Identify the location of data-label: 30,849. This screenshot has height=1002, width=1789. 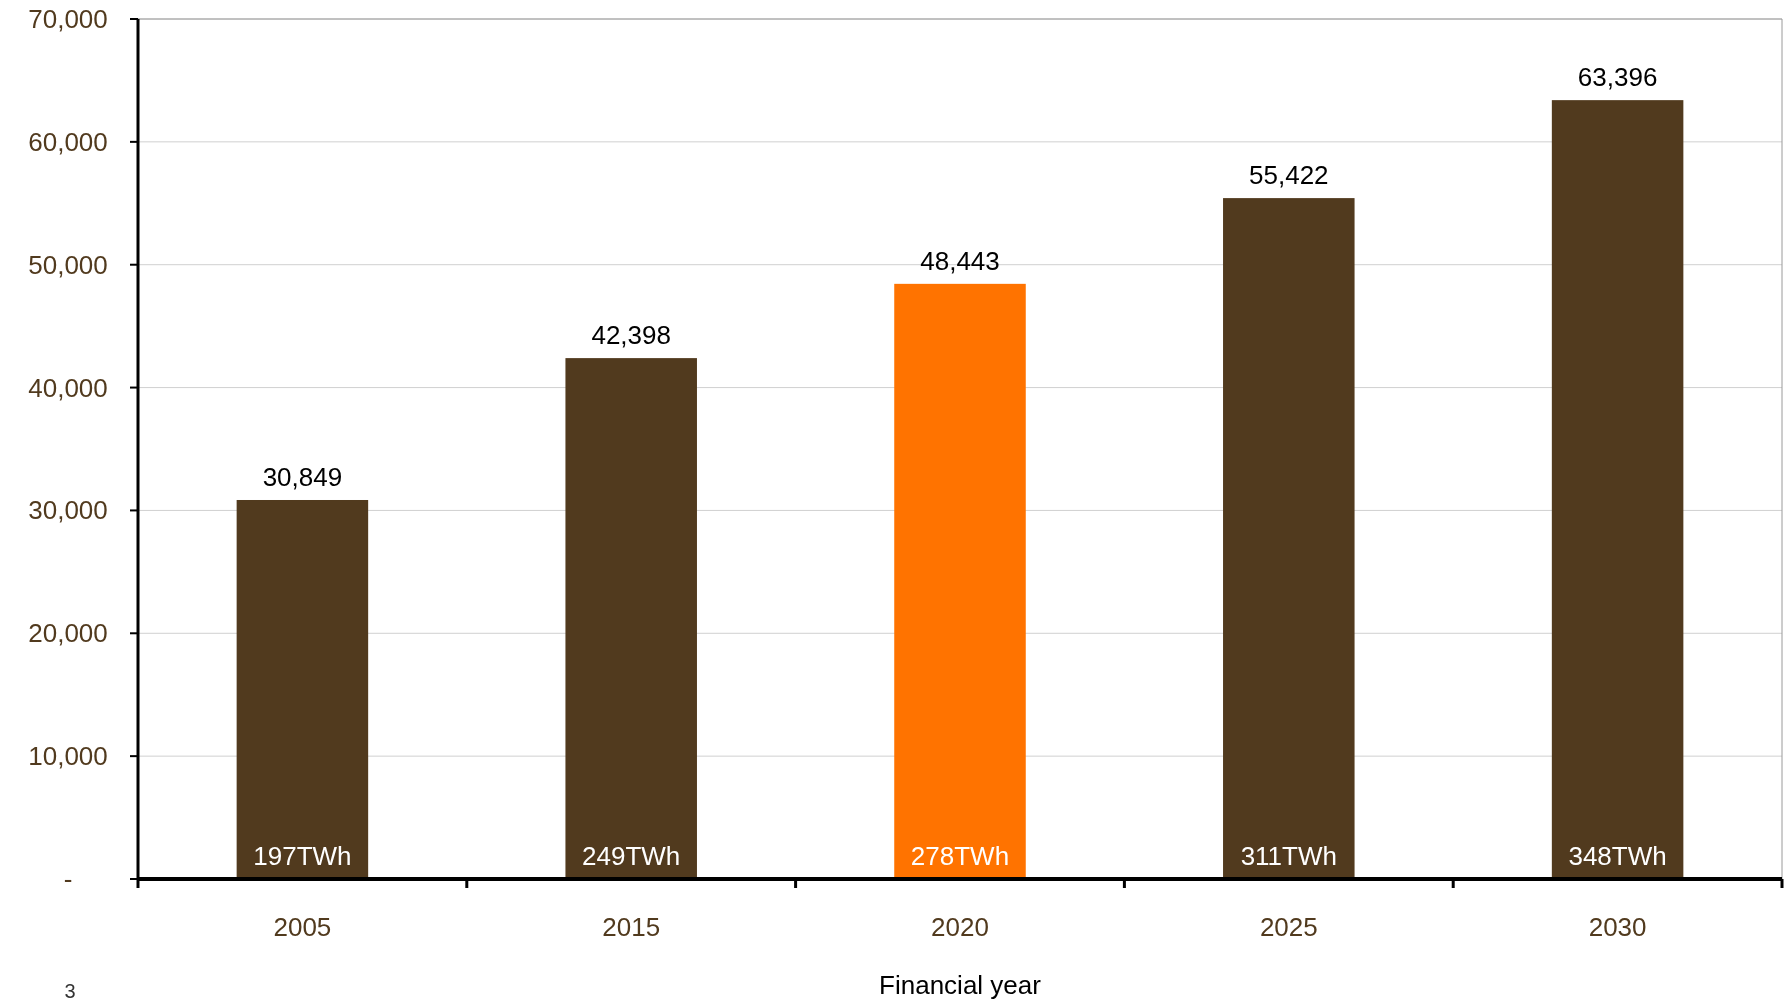
(302, 477).